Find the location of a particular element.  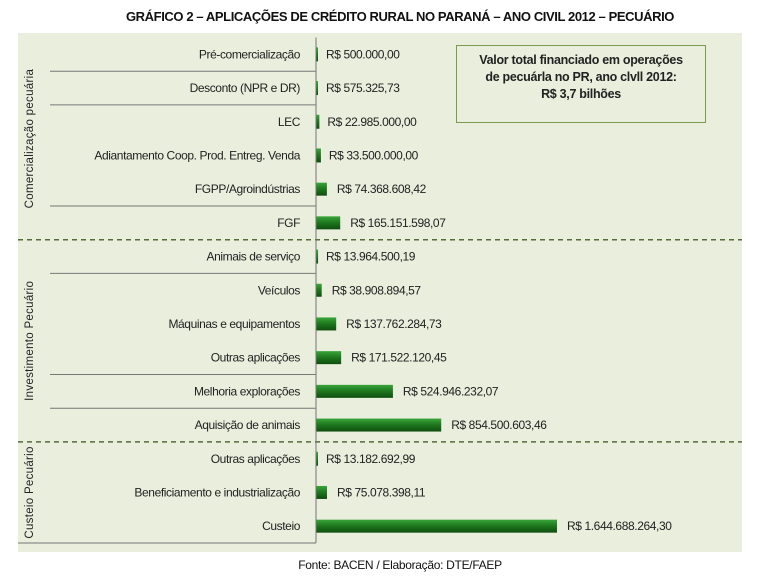

value-label: R$ 1.644.688.264,30 is located at coordinates (619, 526).